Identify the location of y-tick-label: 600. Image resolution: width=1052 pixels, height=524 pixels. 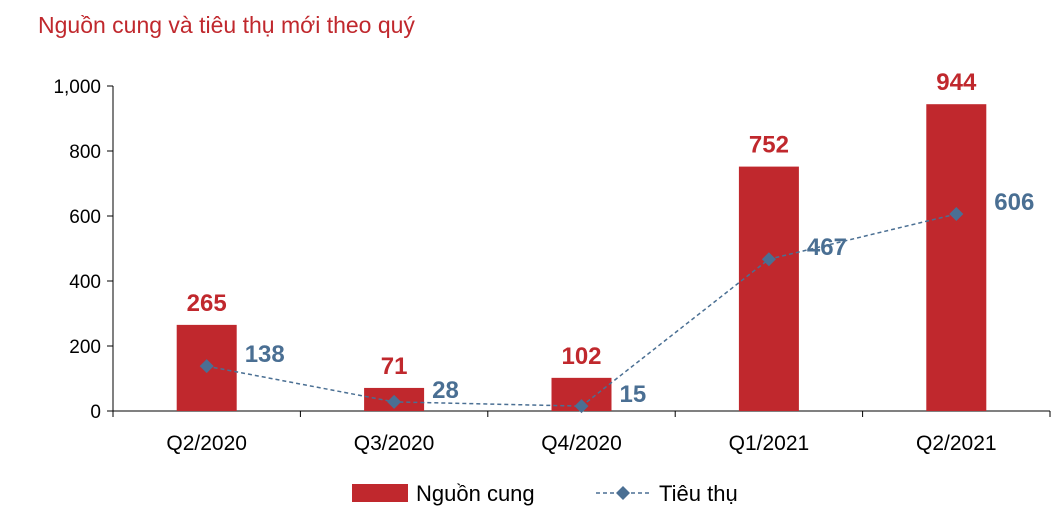
(85, 217).